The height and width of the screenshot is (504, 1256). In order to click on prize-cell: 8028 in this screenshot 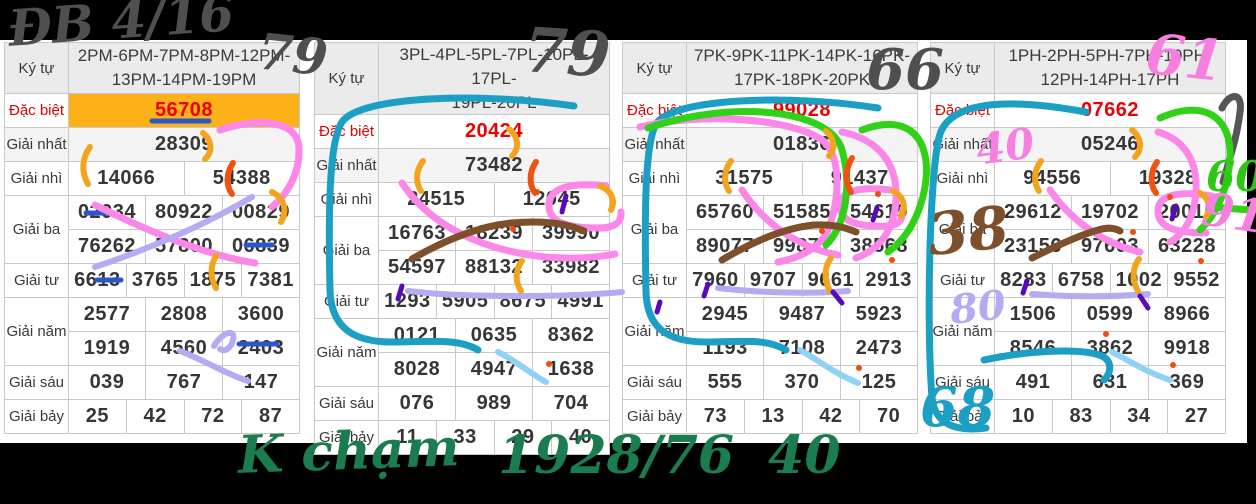, I will do `click(417, 370)`.